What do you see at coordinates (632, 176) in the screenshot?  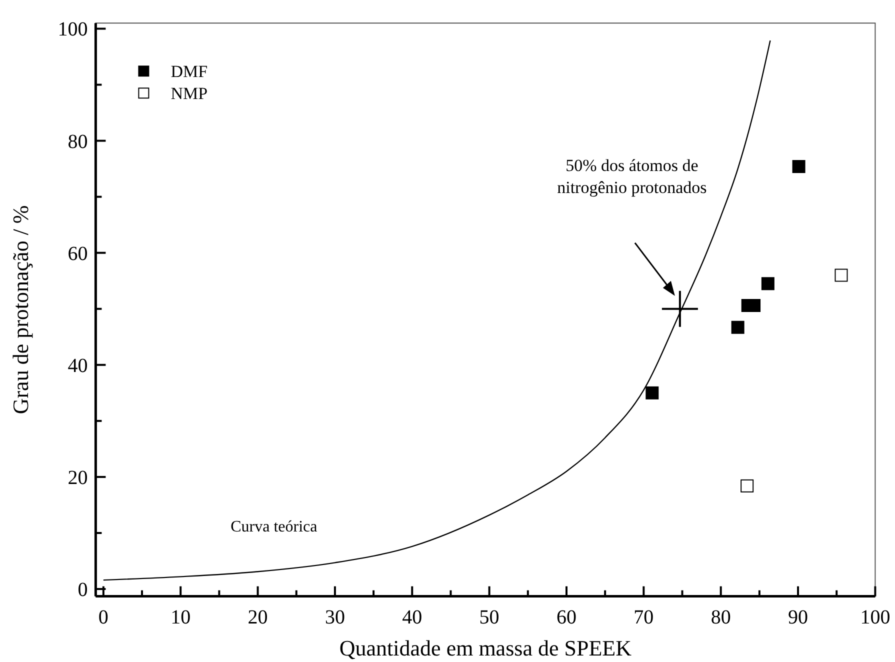 I see `annotation: 50% dos átomos de nitrogênio protonados` at bounding box center [632, 176].